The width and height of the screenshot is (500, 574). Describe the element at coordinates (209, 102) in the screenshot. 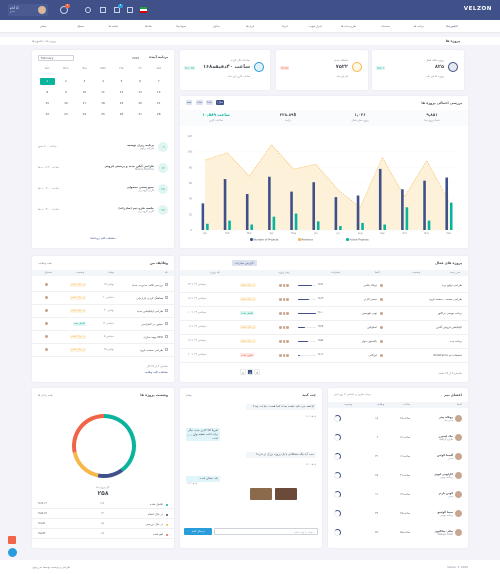

I see `filter-button: ۶ماه` at that location.